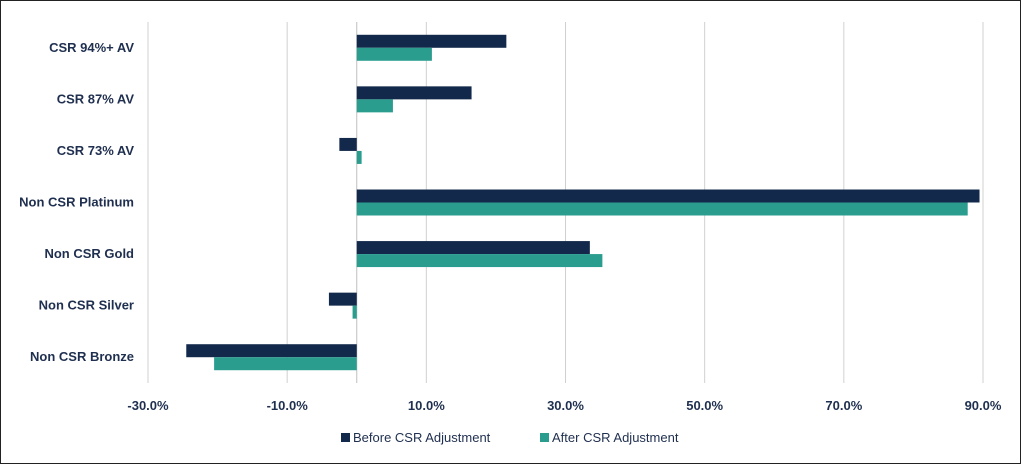 This screenshot has width=1024, height=467. What do you see at coordinates (89, 253) in the screenshot?
I see `category-label: Non CSR Gold` at bounding box center [89, 253].